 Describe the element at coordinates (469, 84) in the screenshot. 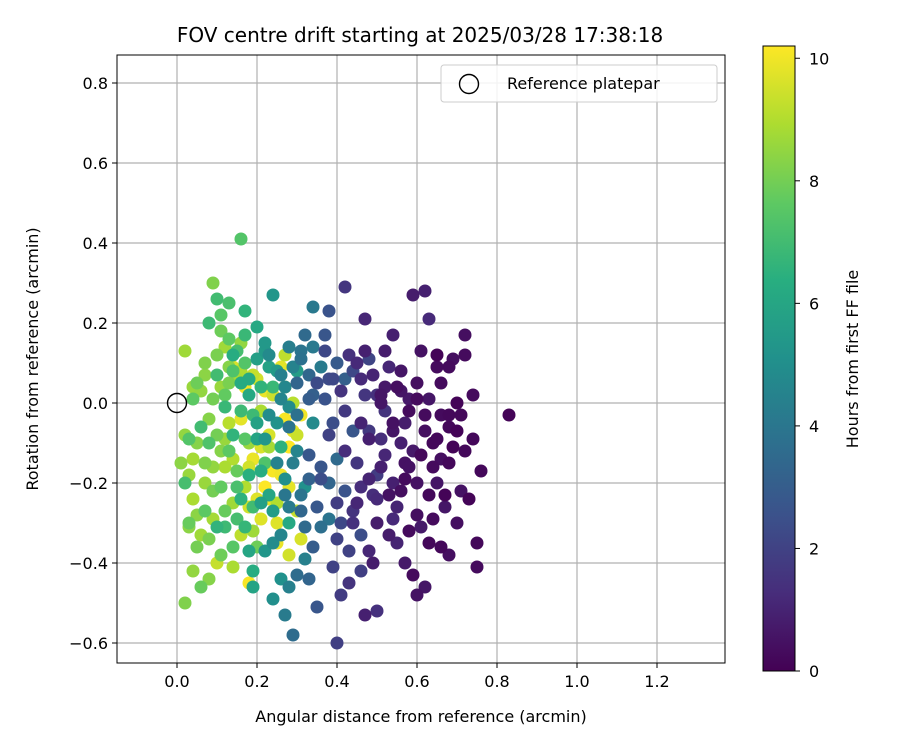

I see `legend-reference-marker` at that location.